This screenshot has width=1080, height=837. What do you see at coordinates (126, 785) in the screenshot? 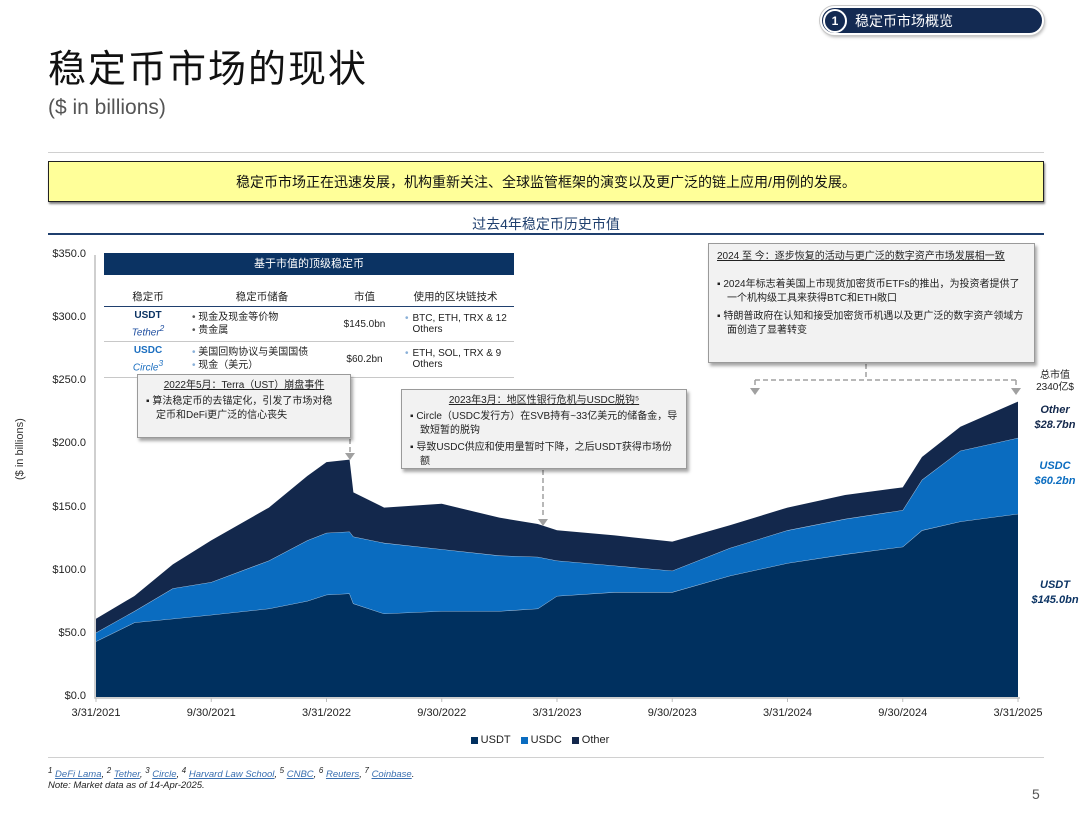
I see `market-data-note: Note: Market data as of 14-Apr-2025.` at bounding box center [126, 785].